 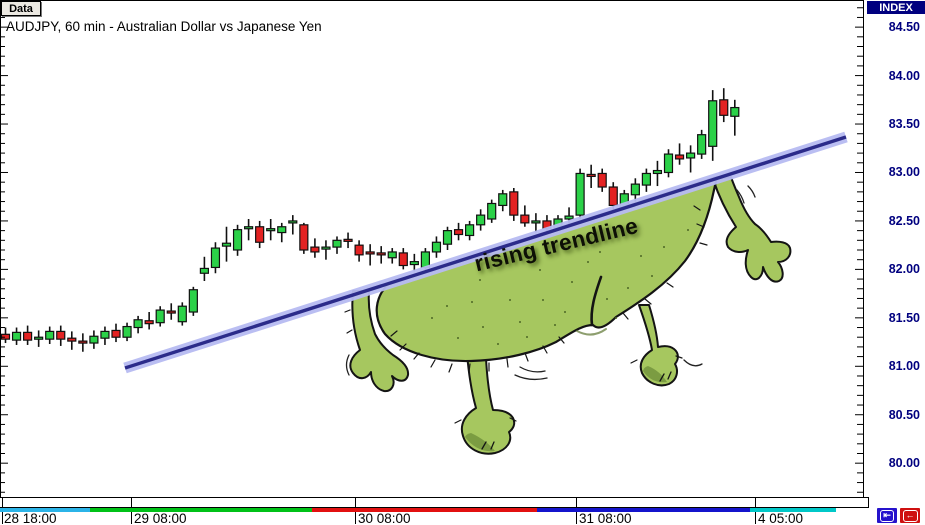 What do you see at coordinates (904, 75) in the screenshot?
I see `price-label: 84.00` at bounding box center [904, 75].